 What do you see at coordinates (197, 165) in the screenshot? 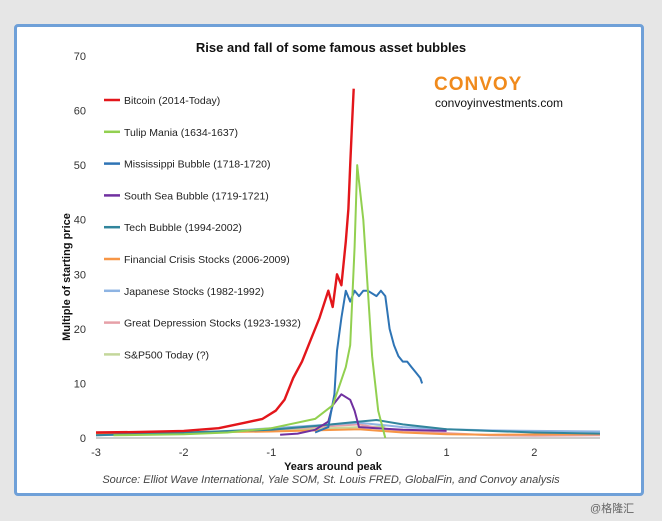
I see `legend-entry-mississippi: Mississippi Bubble (1718-1720)` at bounding box center [197, 165].